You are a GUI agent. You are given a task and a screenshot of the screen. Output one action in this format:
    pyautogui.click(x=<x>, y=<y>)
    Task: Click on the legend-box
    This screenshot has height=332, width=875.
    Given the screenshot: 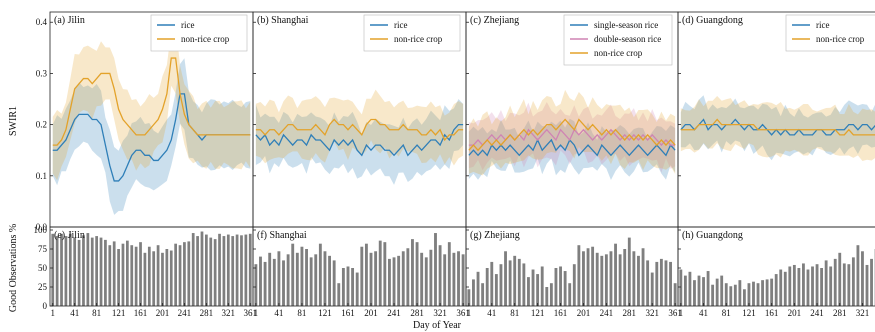 What is the action you would take?
    pyautogui.click(x=618, y=40)
    